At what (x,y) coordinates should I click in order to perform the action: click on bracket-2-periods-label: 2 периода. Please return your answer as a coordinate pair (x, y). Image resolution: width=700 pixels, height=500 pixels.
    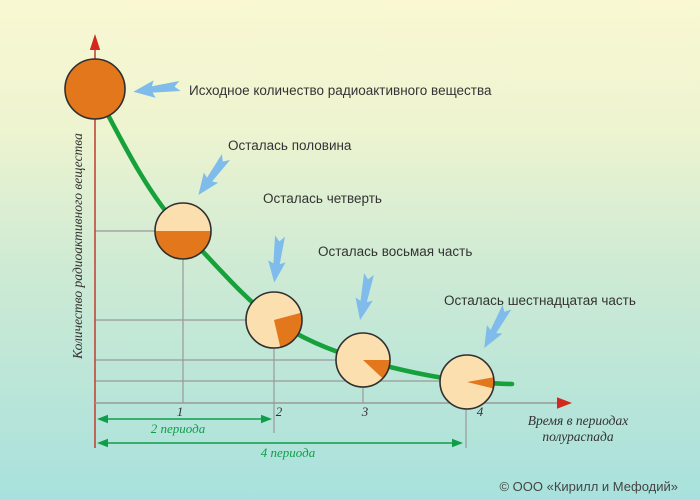
    Looking at the image, I should click on (178, 428).